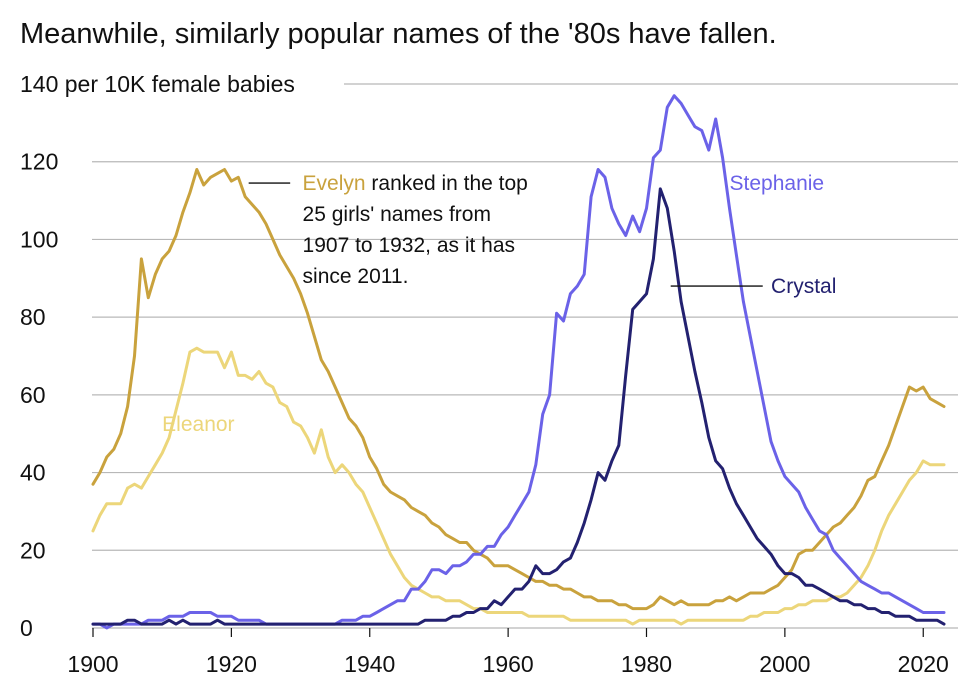 The image size is (980, 699). Describe the element at coordinates (356, 276) in the screenshot. I see `annotation-line: since 2011.` at that location.